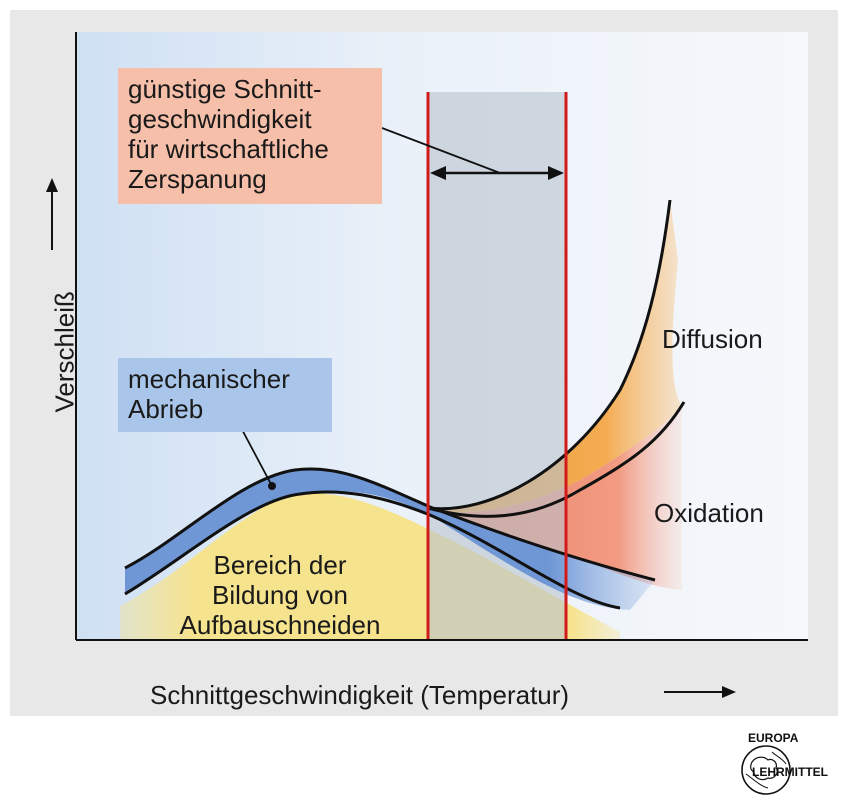 The width and height of the screenshot is (848, 809). Describe the element at coordinates (360, 695) in the screenshot. I see `x-axis-label: Schnittgeschwindigkeit (Temperatur)` at that location.